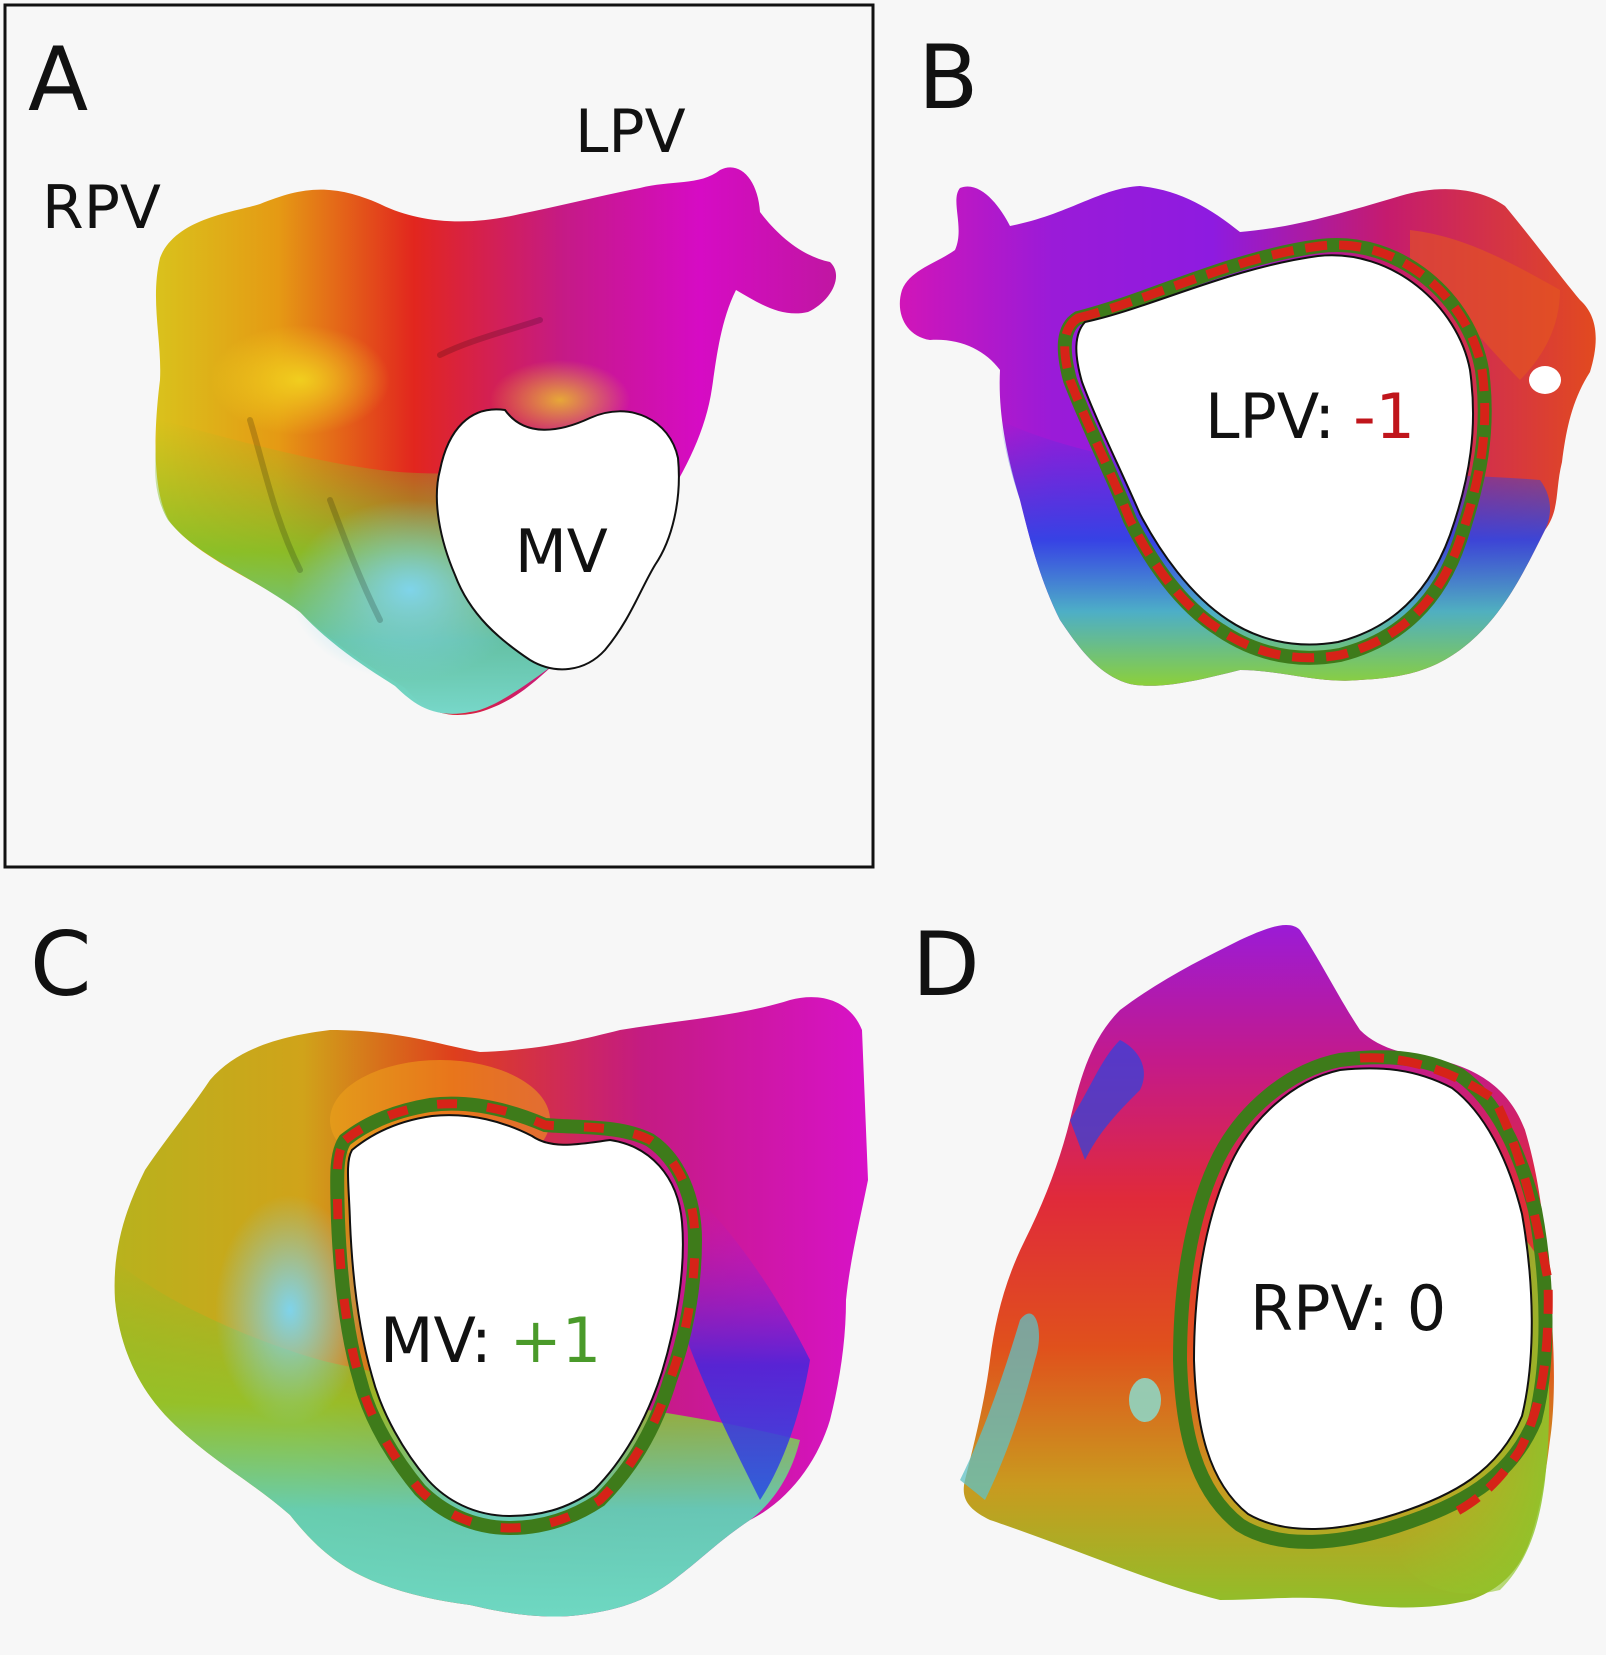  I want to click on label-lpv: LPV, so click(630, 132).